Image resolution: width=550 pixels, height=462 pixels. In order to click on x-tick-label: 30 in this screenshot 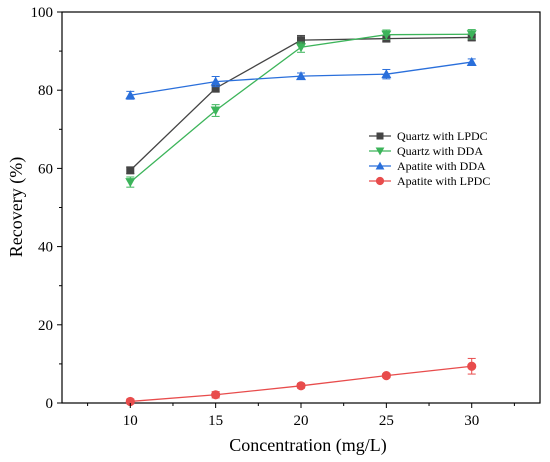, I will do `click(471, 421)`.